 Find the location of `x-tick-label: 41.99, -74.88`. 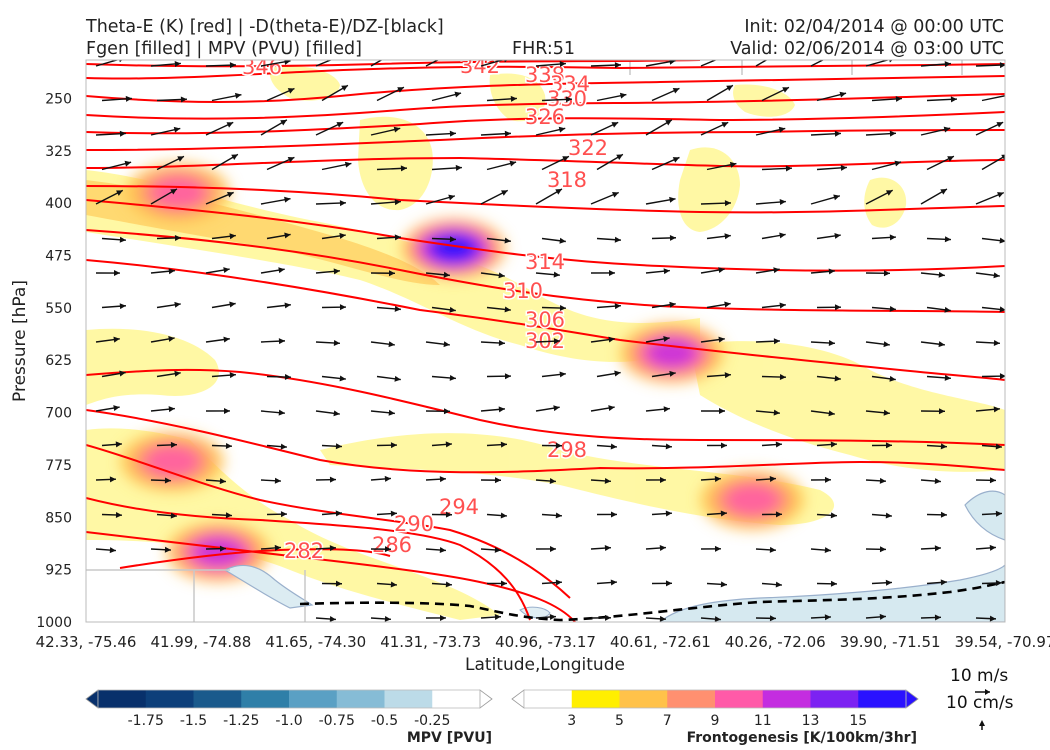

x-tick-label: 41.99, -74.88 is located at coordinates (200, 642).